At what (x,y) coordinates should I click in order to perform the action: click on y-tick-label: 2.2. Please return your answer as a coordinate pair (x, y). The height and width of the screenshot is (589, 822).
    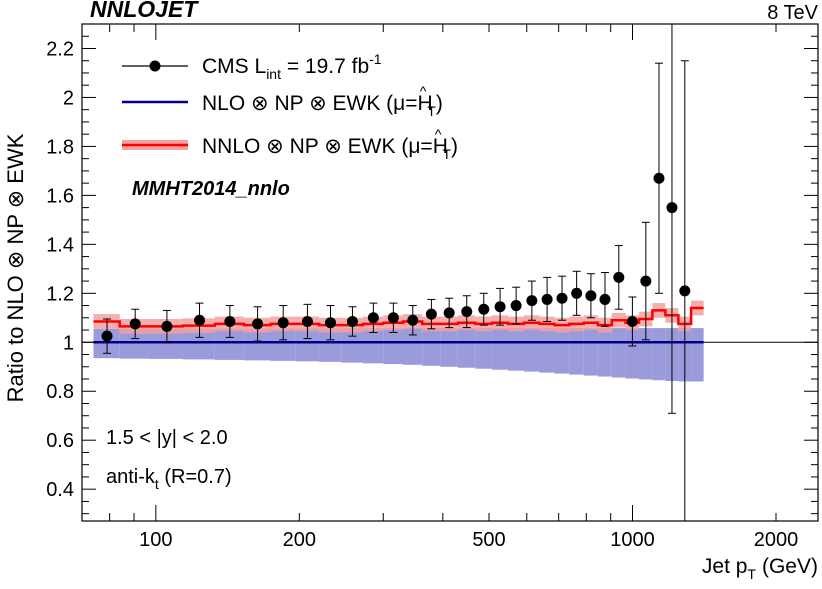
    Looking at the image, I should click on (60, 49).